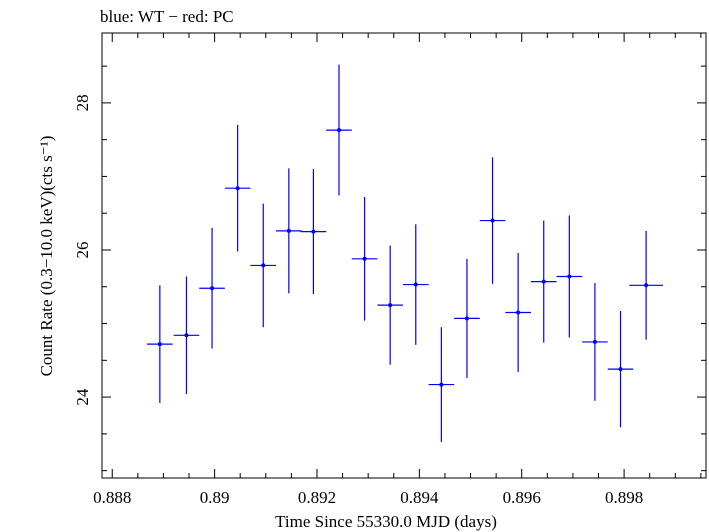  I want to click on x-tick-label: 0.898, so click(624, 497).